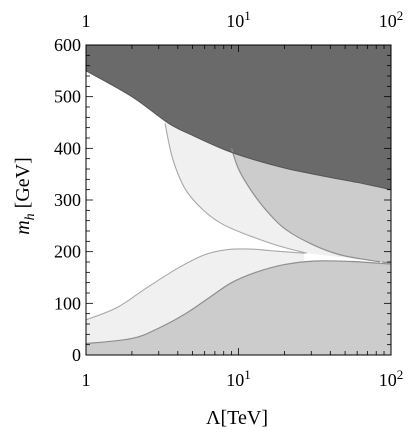  I want to click on x-tick-label-top: 10², so click(391, 19).